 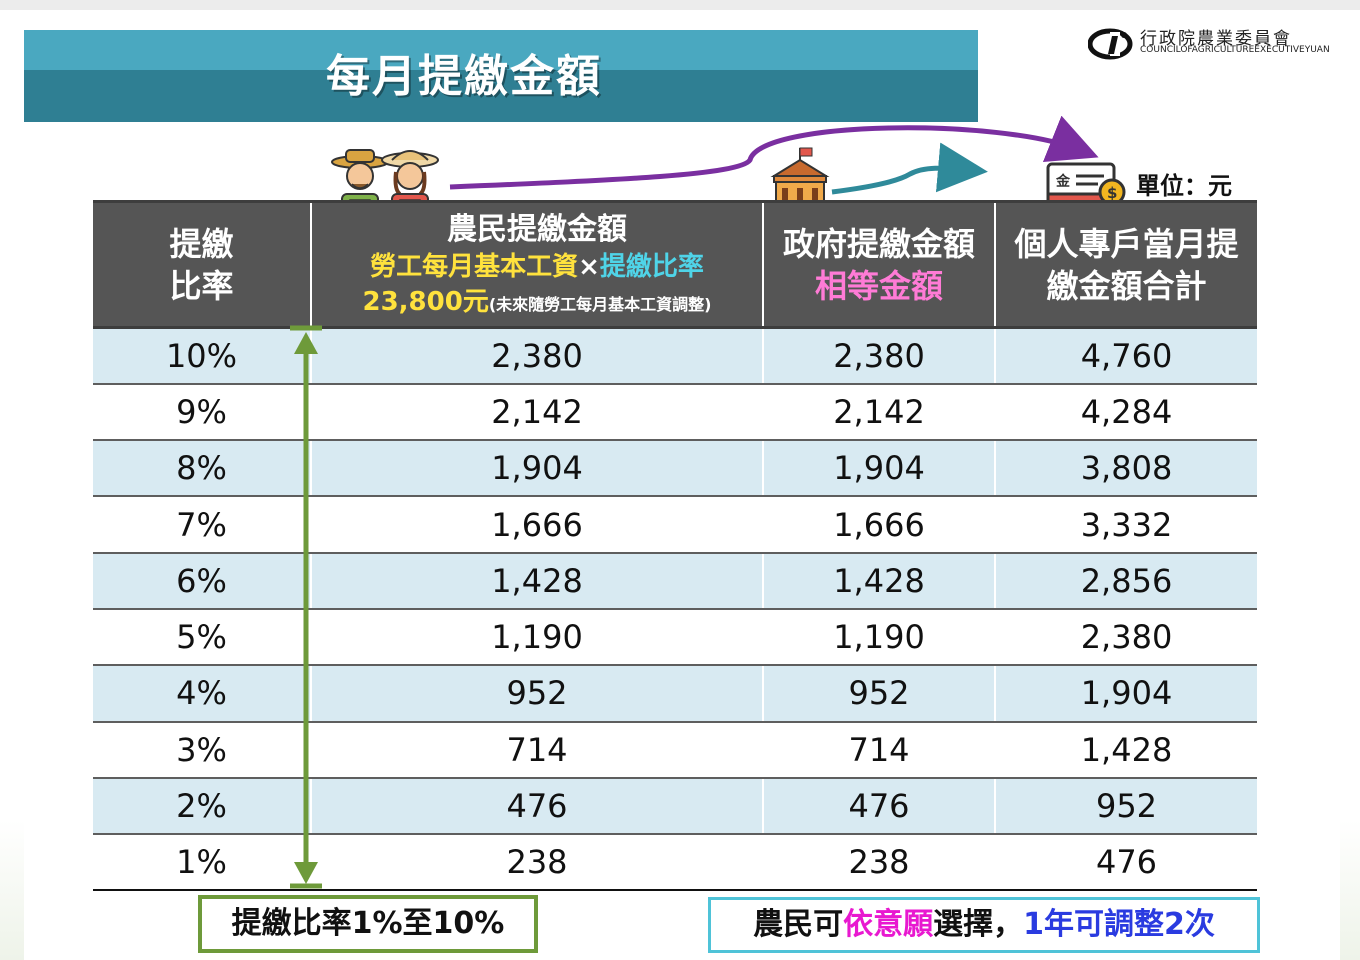 What do you see at coordinates (202, 469) in the screenshot?
I see `rate-cell: 8%` at bounding box center [202, 469].